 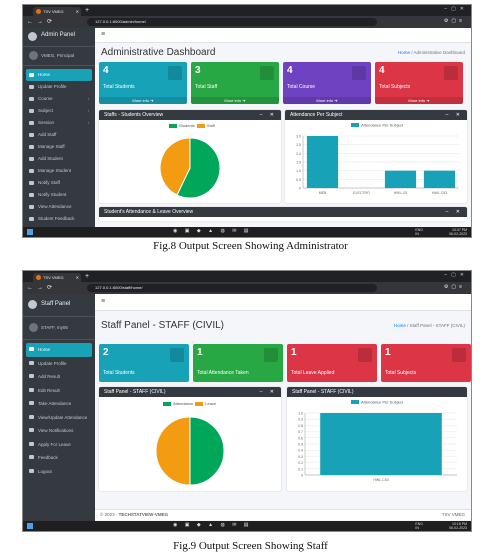 I want to click on sidebar-item-label: Manage Student, so click(x=55, y=170).